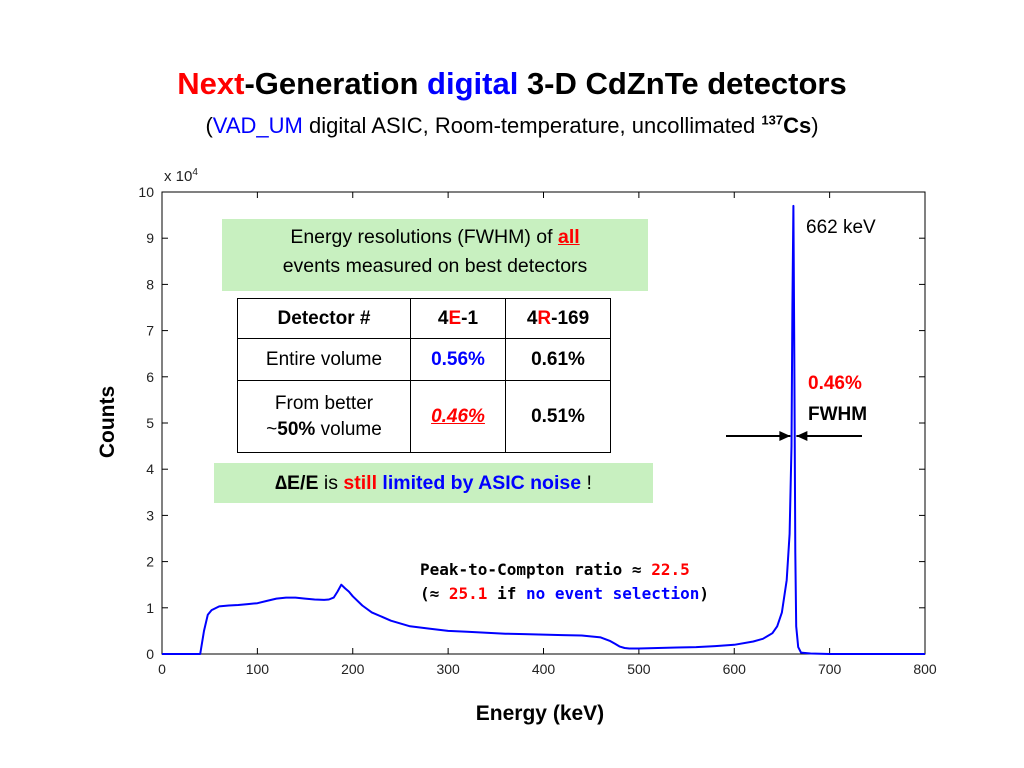  Describe the element at coordinates (209, 125) in the screenshot. I see `subtitle-open: (` at that location.